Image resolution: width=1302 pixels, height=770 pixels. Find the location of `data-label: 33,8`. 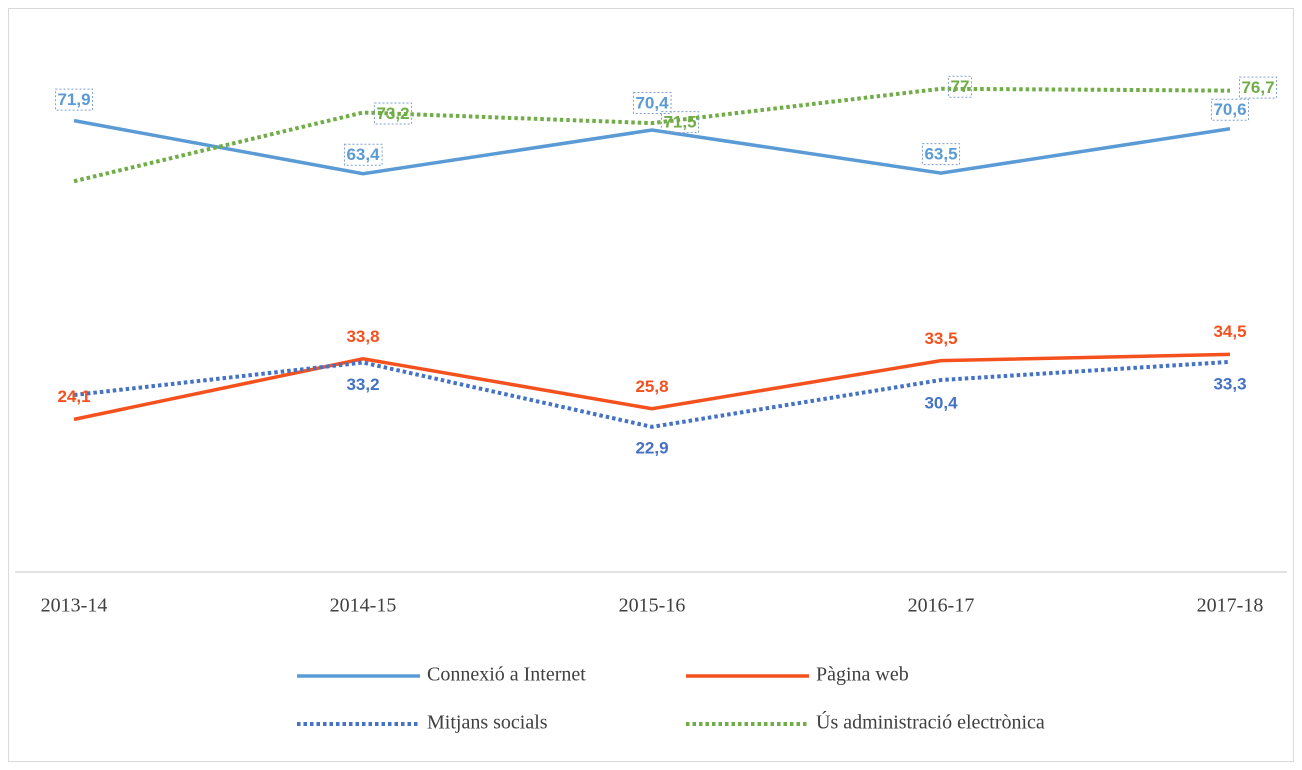

data-label: 33,8 is located at coordinates (362, 336).